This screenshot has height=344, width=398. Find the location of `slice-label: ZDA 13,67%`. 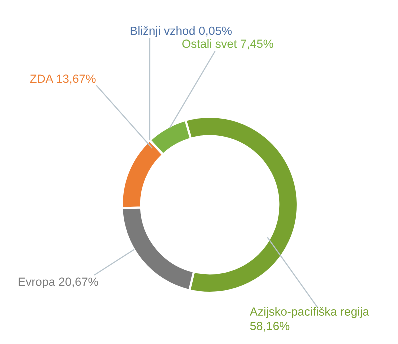

slice-label: ZDA 13,67% is located at coordinates (63, 79).